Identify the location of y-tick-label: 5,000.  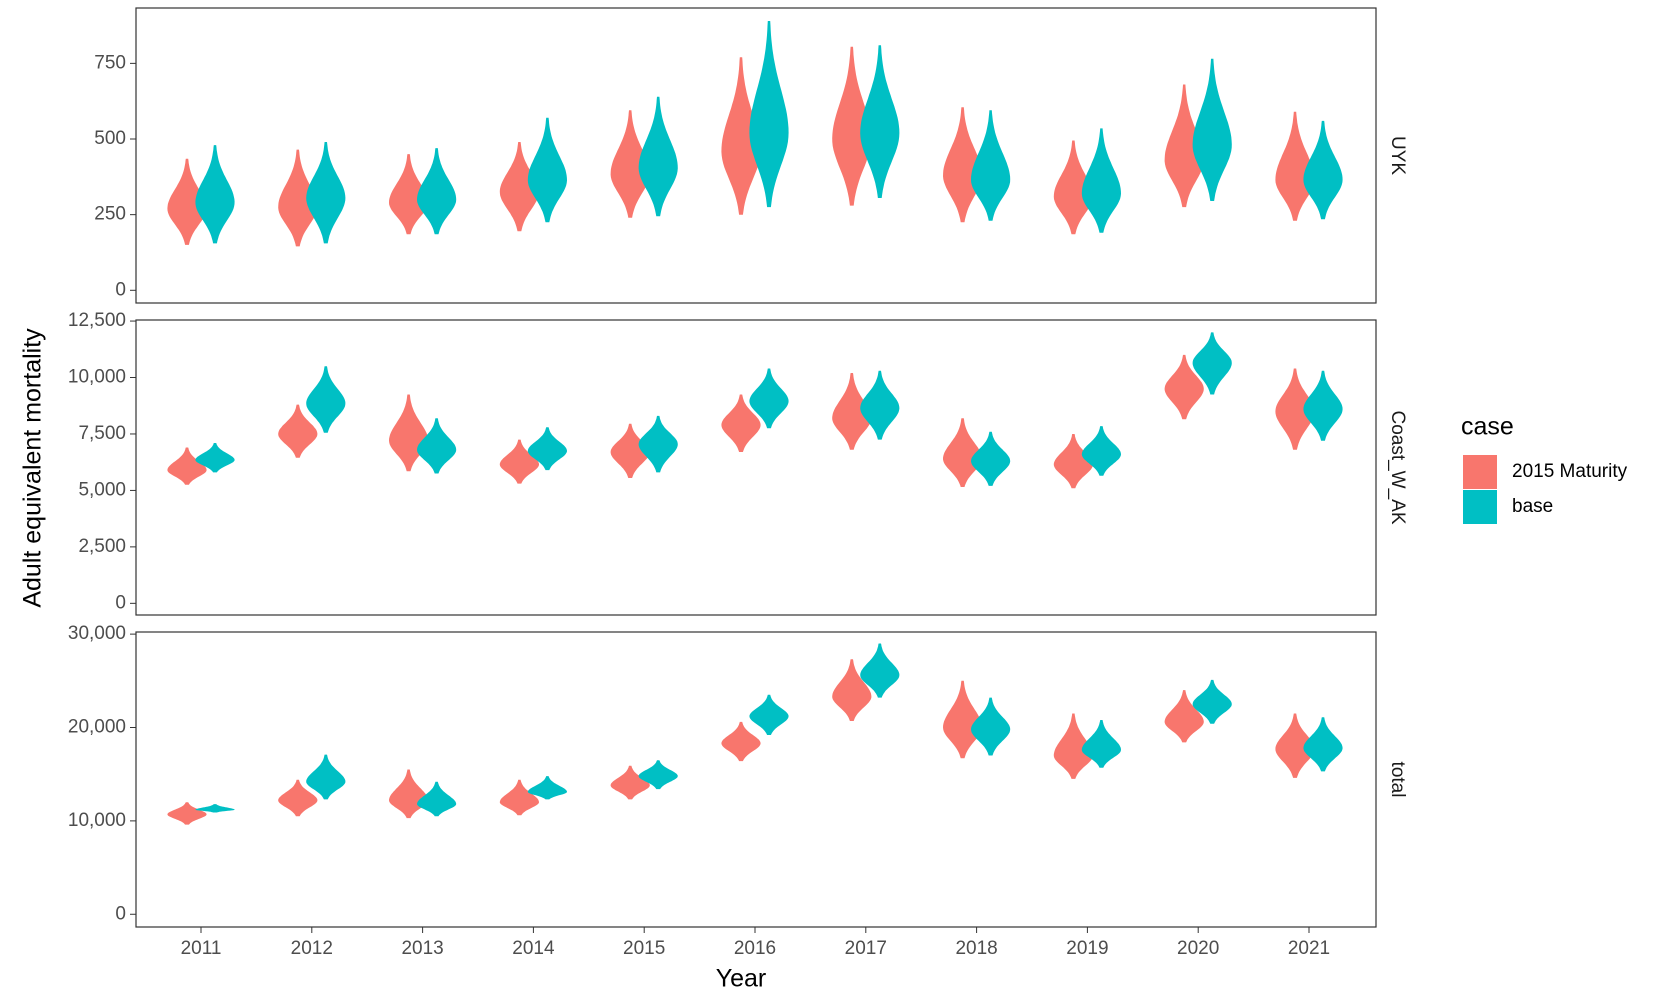
(102, 489).